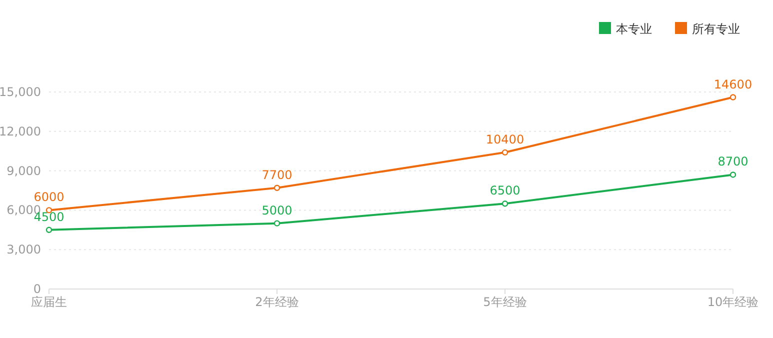 Image resolution: width=773 pixels, height=338 pixels. I want to click on x-tick-label: 应届生, so click(49, 302).